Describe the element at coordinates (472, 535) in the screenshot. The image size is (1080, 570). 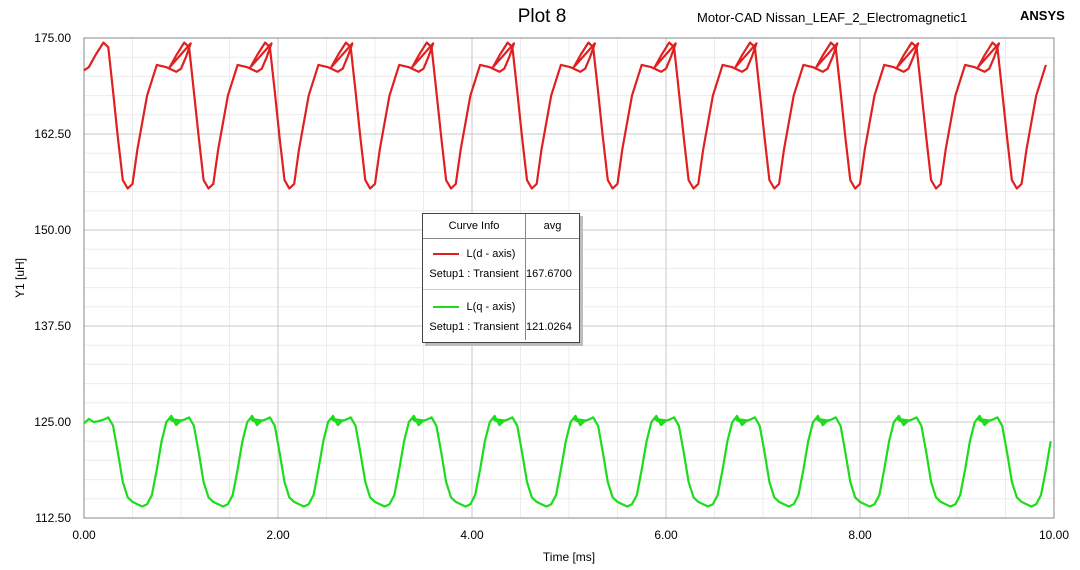
I see `x-tick-label: 4.00` at that location.